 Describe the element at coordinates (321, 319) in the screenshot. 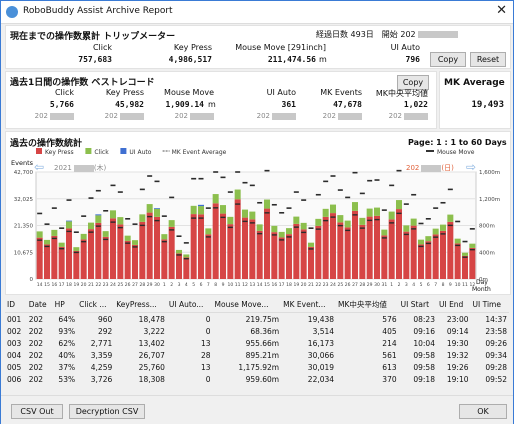

I see `table-cell: 19,438` at that location.